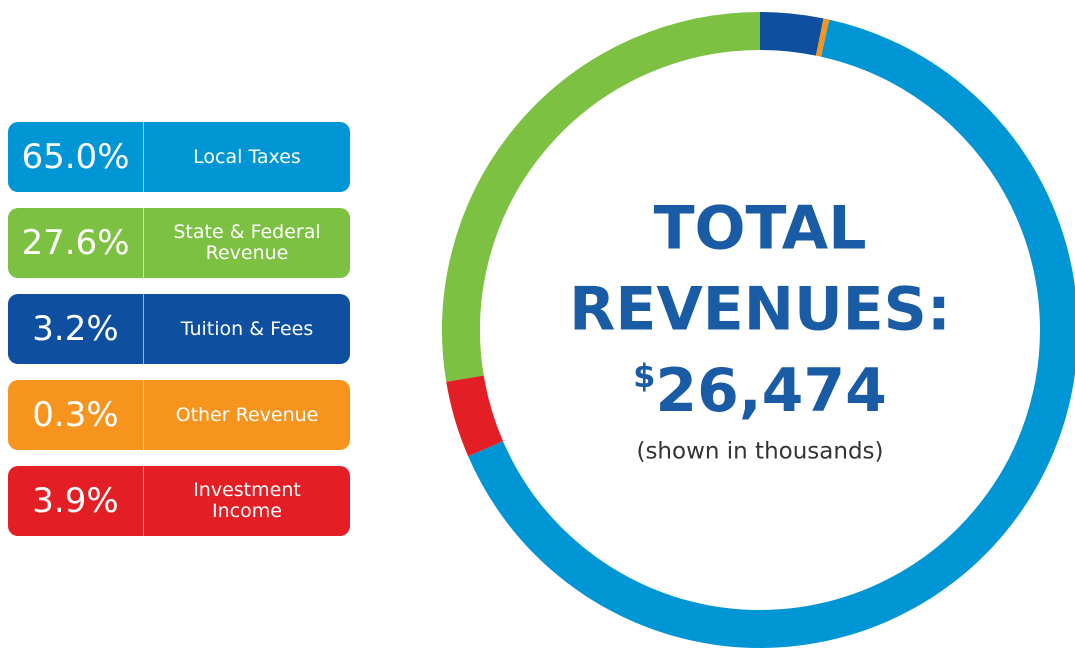 The height and width of the screenshot is (658, 1075). I want to click on legend-label: Investment Income, so click(247, 500).